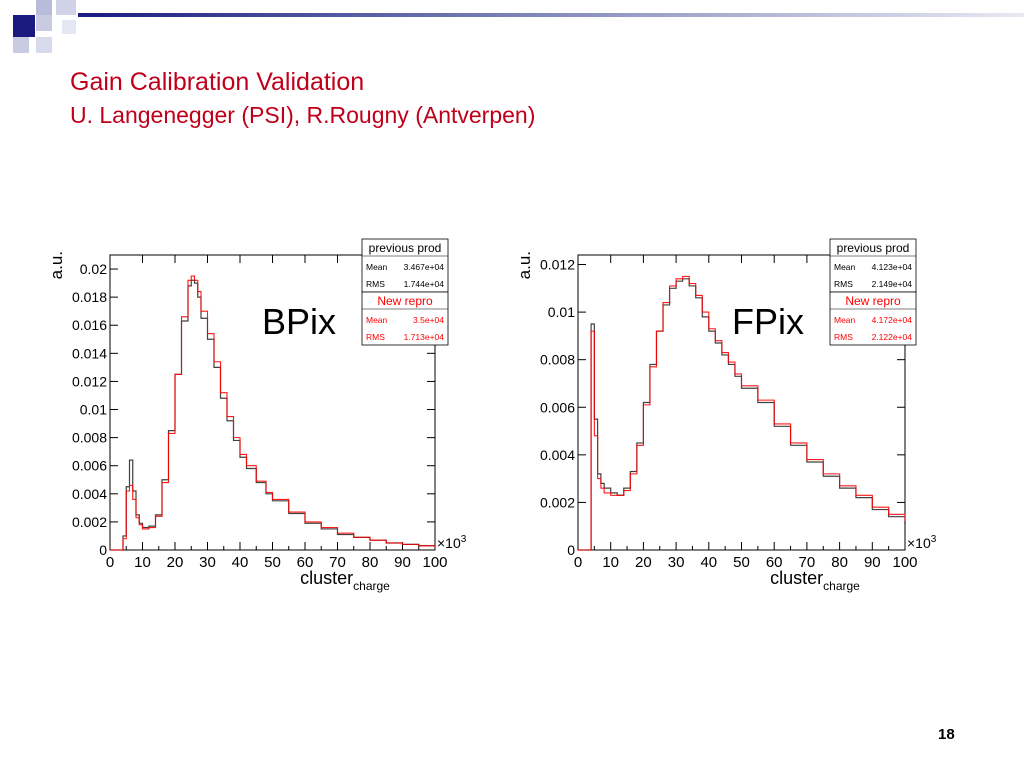 The height and width of the screenshot is (768, 1024). What do you see at coordinates (89, 297) in the screenshot?
I see `bpix-y-tick-label: 0.018` at bounding box center [89, 297].